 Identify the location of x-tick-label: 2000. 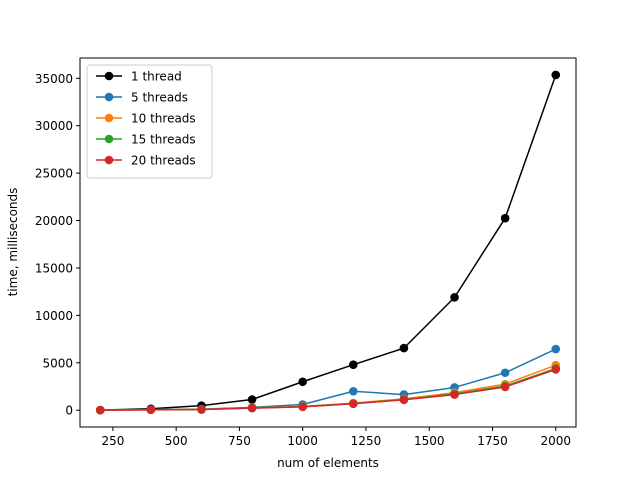
(555, 441).